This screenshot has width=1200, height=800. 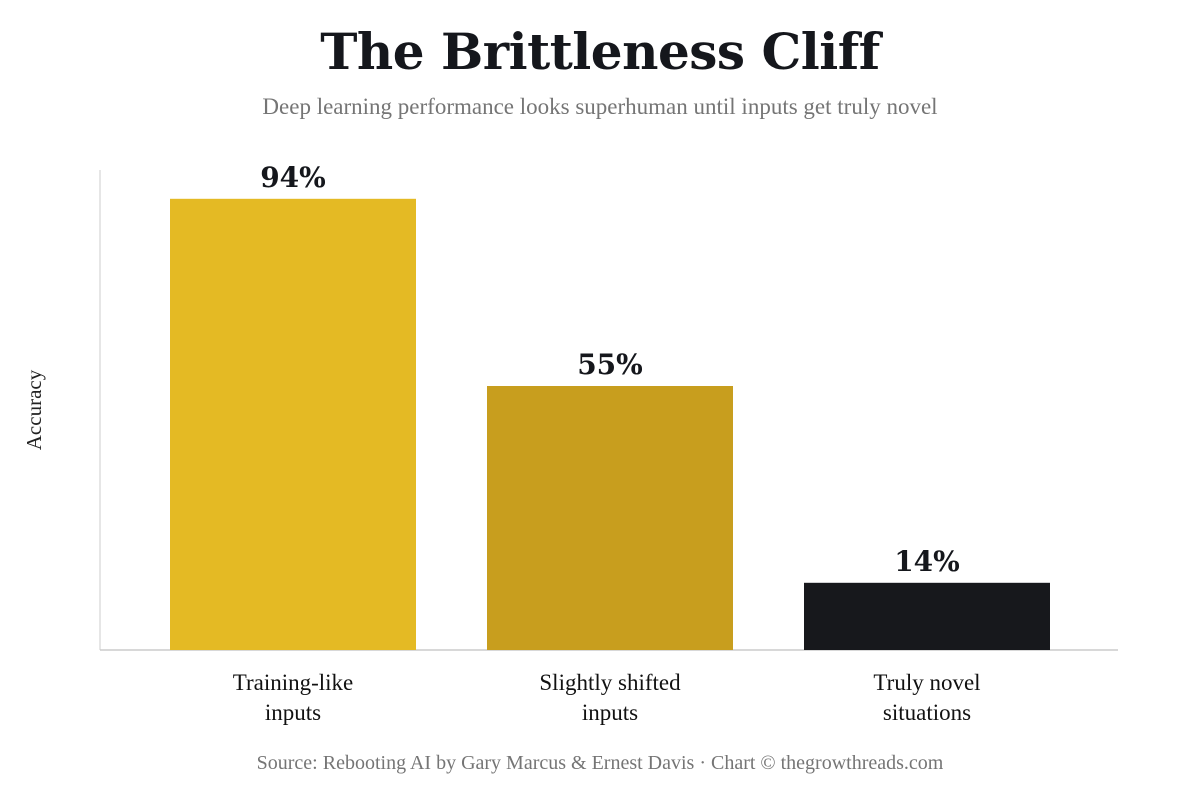 I want to click on category-label-1: Training-like inputs, so click(x=293, y=697).